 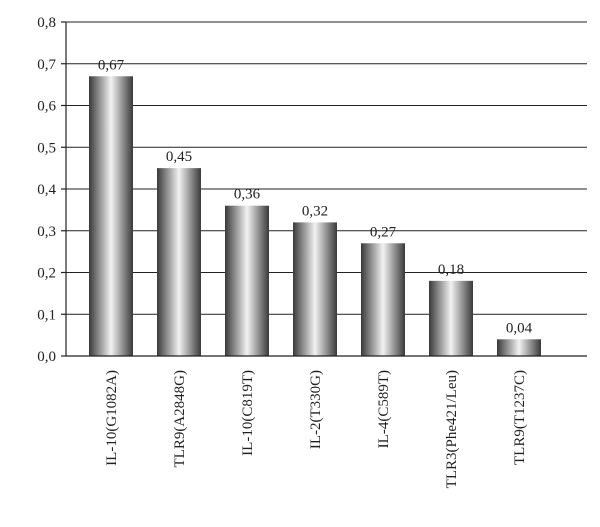 What do you see at coordinates (112, 418) in the screenshot?
I see `category-label: IL-10(G1082A)` at bounding box center [112, 418].